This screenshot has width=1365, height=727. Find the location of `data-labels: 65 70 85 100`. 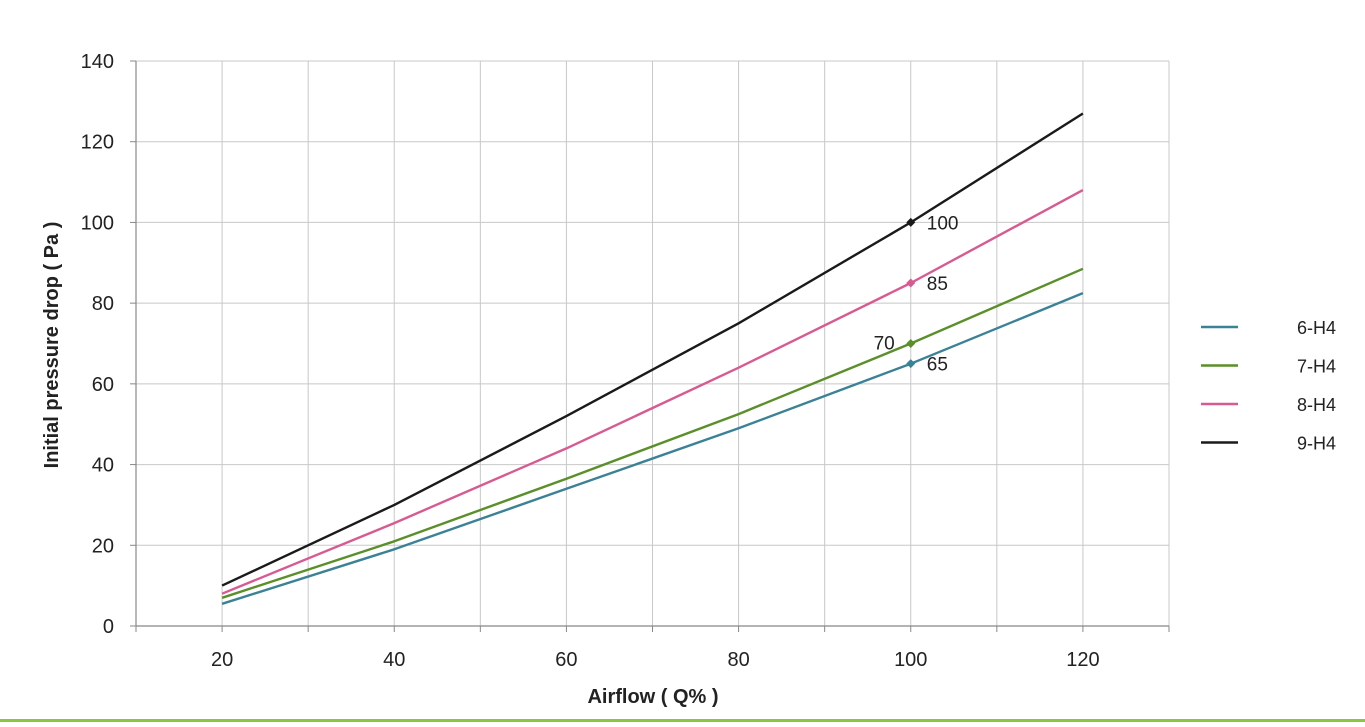

data-labels: 65 70 85 100 is located at coordinates (916, 294).